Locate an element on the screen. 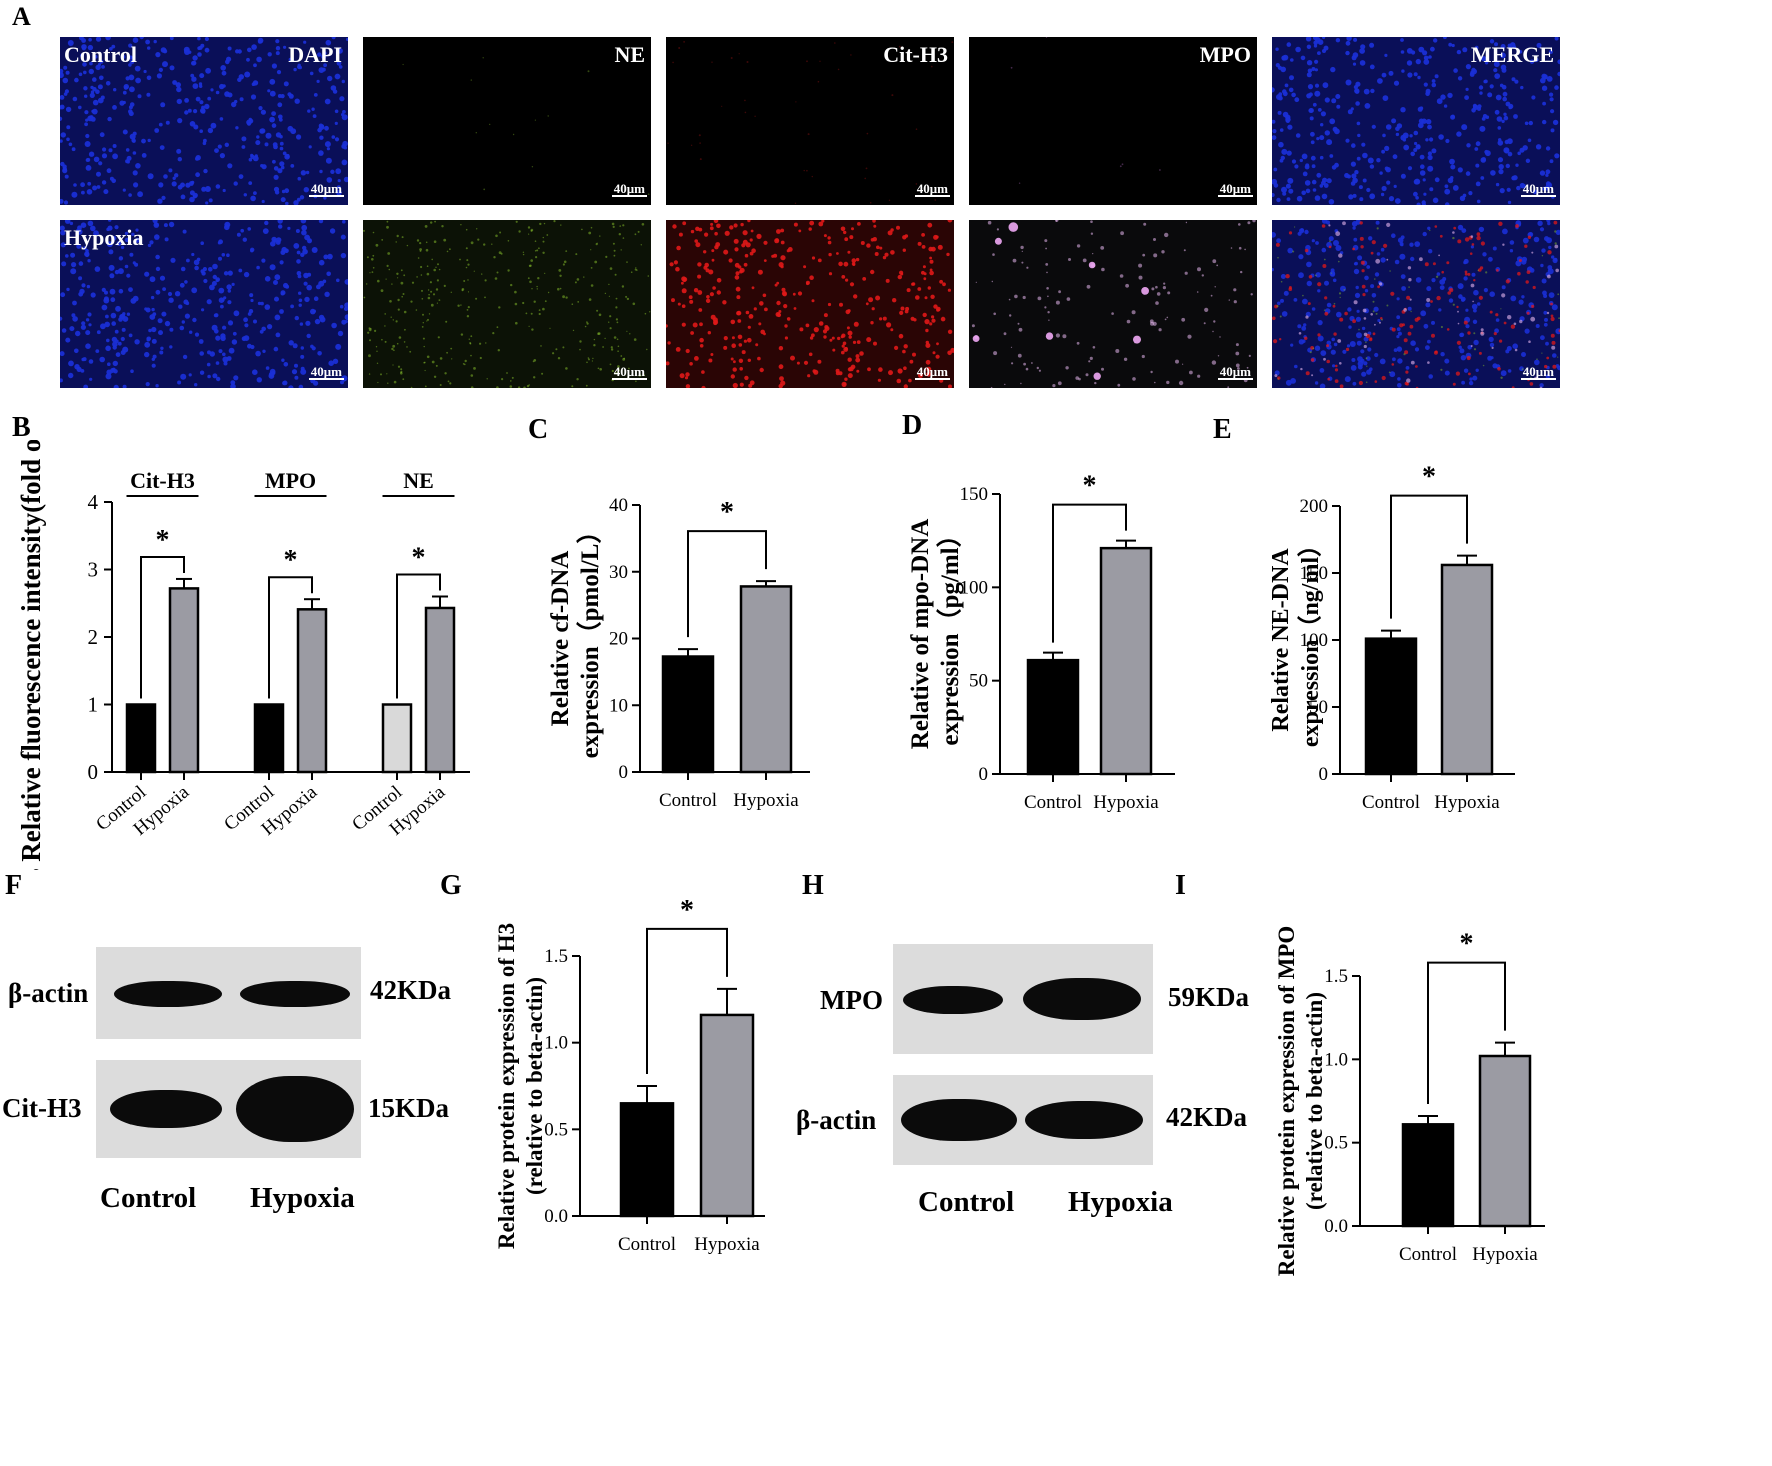 Image resolution: width=1772 pixels, height=1466 pixels. y-tick-label: 0.5 is located at coordinates (556, 1129).